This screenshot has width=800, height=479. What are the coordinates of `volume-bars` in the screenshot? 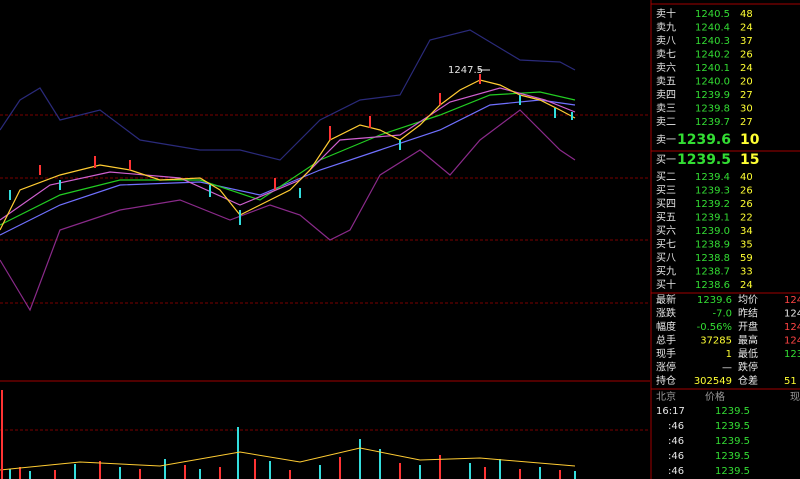 It's located at (292, 453).